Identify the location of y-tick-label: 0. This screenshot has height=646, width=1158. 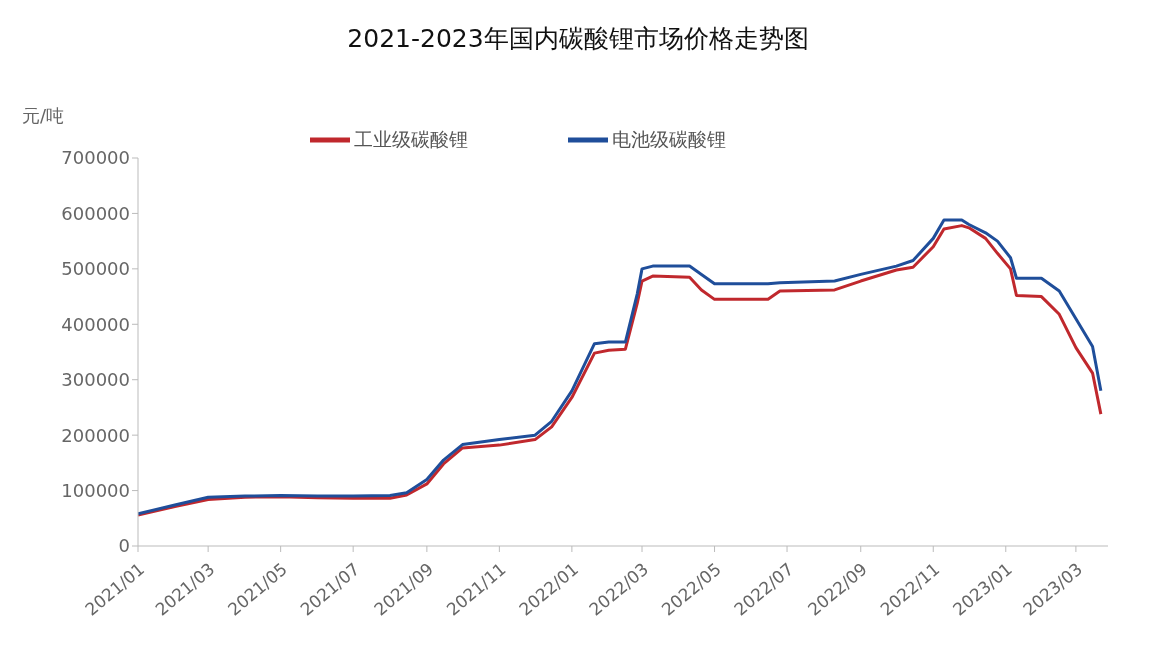
(124, 546).